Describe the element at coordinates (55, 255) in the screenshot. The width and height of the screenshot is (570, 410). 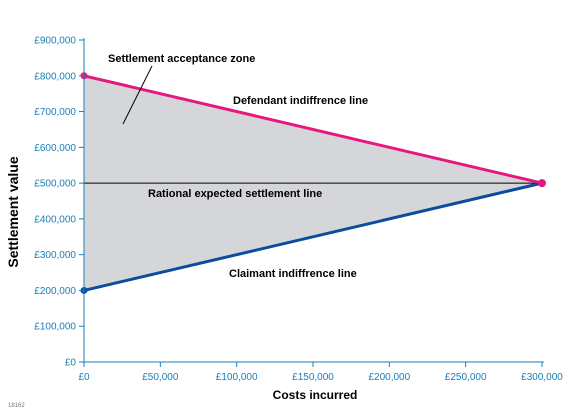
I see `y-tick-label: £300,000` at that location.